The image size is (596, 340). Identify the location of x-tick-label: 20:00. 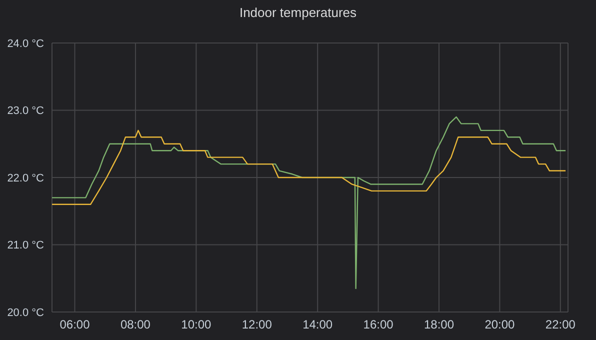
(500, 325).